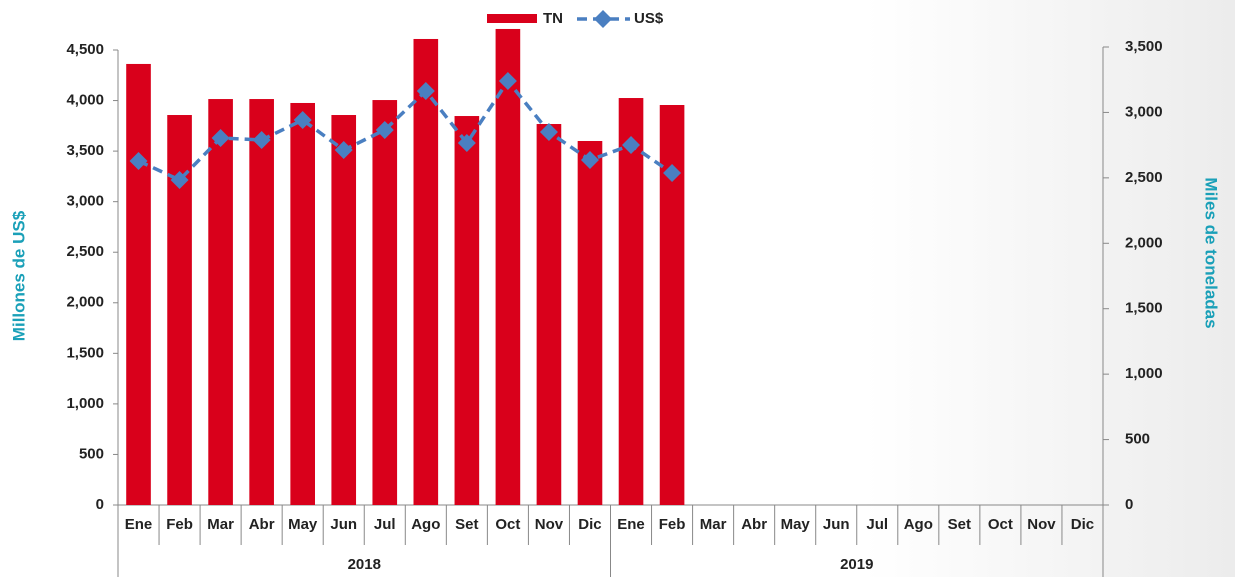 The height and width of the screenshot is (577, 1235). Describe the element at coordinates (85, 403) in the screenshot. I see `y-tick-label: 1,000` at that location.